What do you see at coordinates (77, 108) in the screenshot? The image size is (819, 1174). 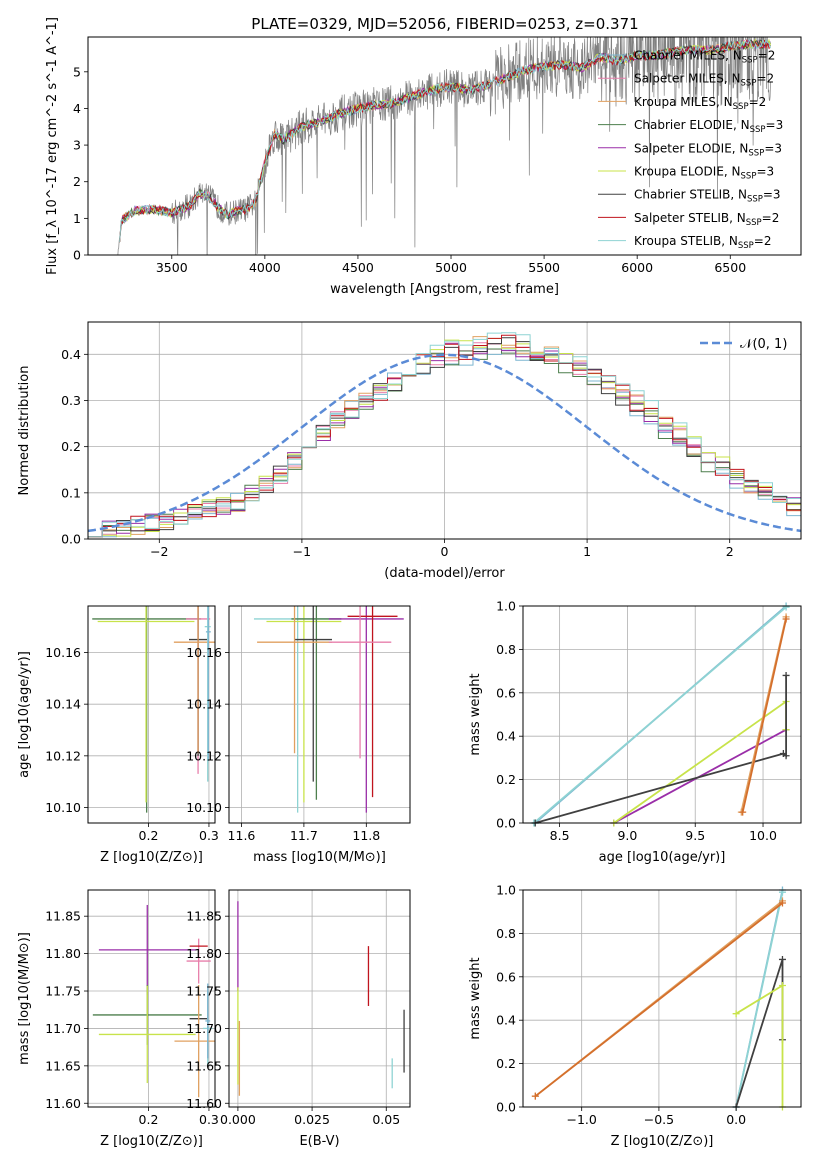 I see `y-tick-label: 4` at bounding box center [77, 108].